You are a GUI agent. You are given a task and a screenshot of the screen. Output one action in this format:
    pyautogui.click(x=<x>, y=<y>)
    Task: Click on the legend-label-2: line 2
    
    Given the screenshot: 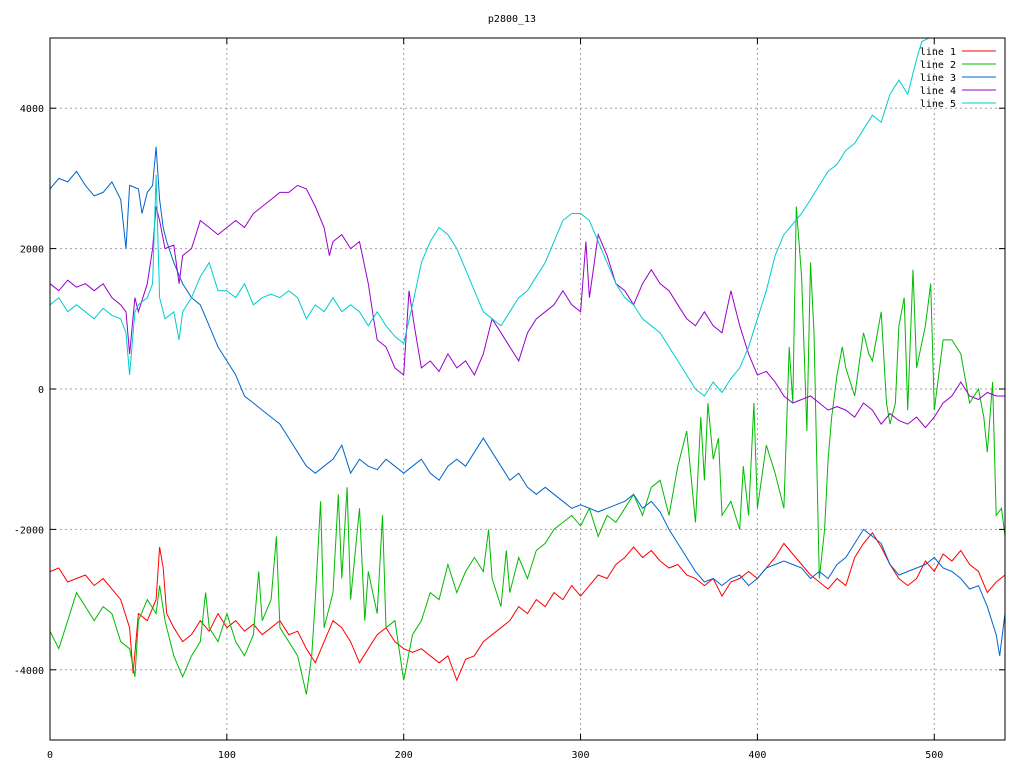 What is the action you would take?
    pyautogui.click(x=938, y=65)
    